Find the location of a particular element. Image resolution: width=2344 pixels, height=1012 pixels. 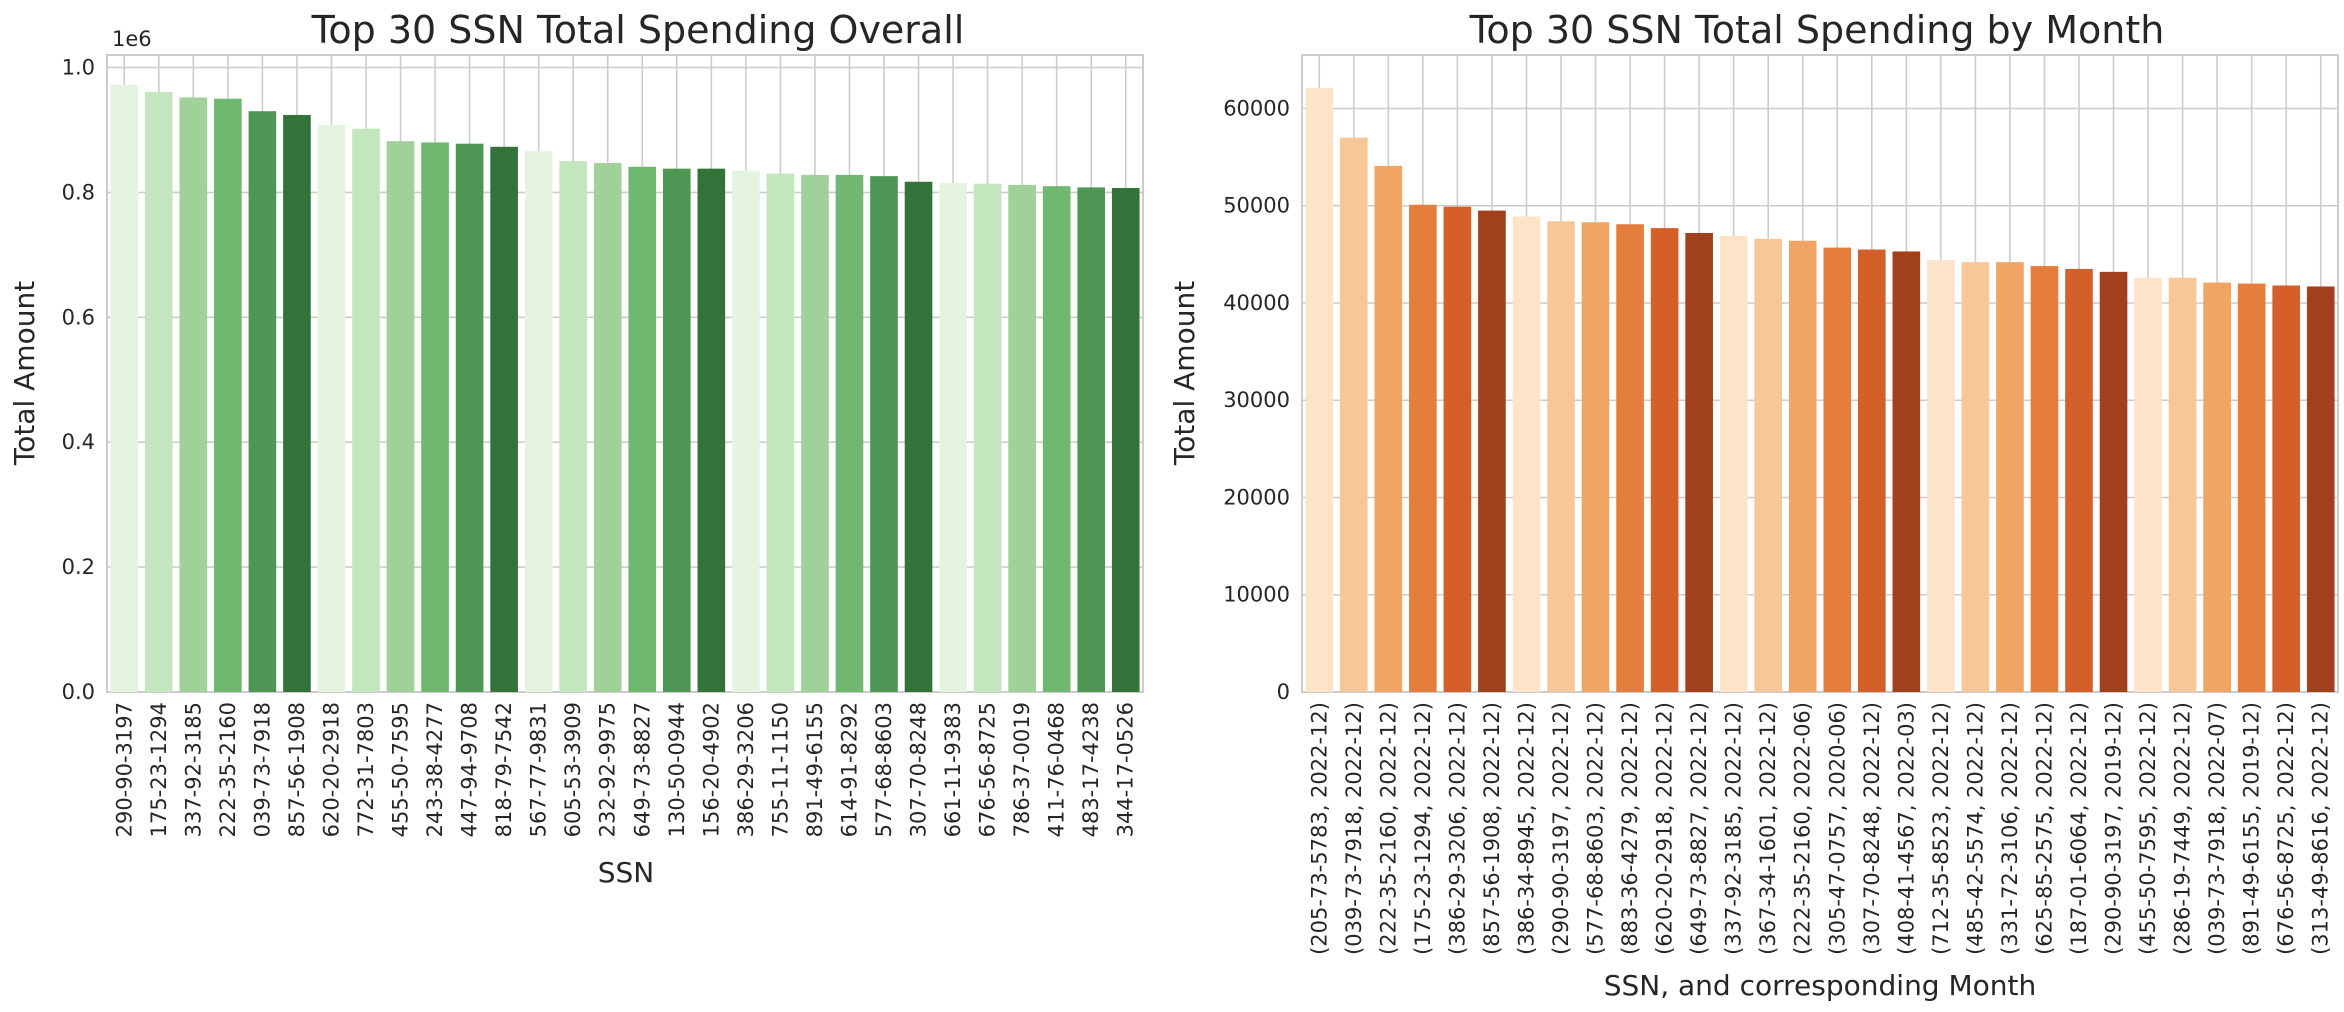

x-tick-label: 676-56-8725 is located at coordinates (988, 769).